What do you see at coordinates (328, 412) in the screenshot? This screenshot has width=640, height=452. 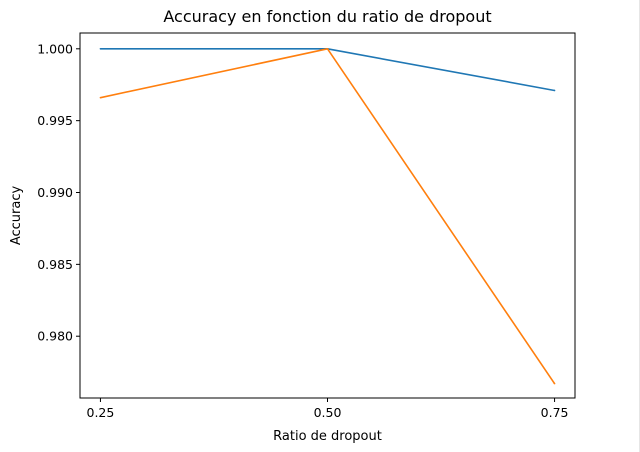 I see `x-tick-label: 0.50` at bounding box center [328, 412].